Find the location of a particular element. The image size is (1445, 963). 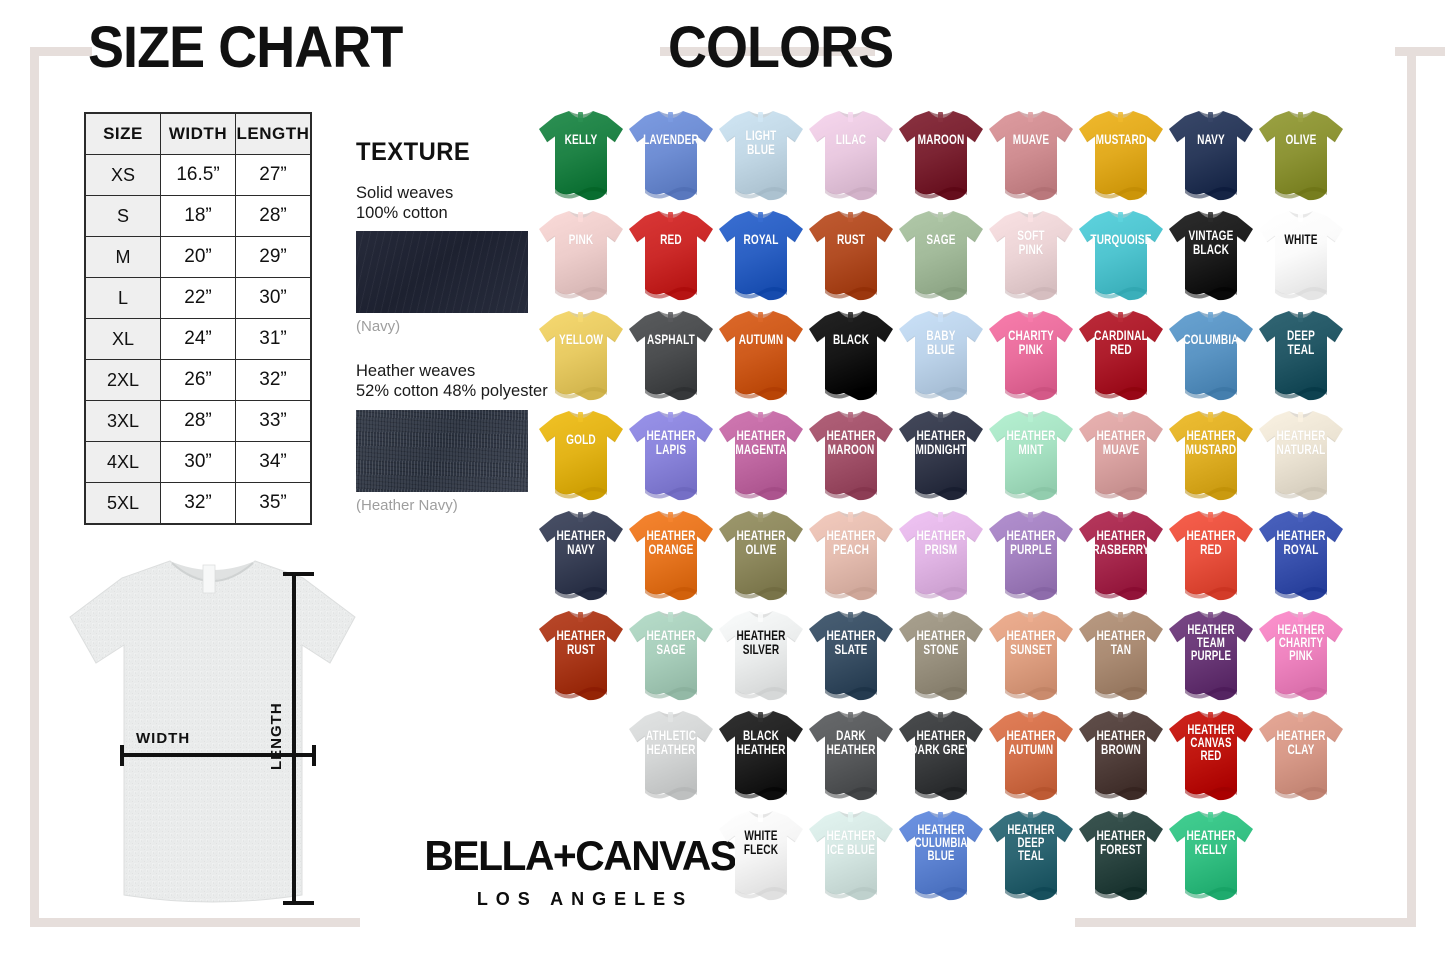

color-swatch-tee: HEATHER LAPIS is located at coordinates (671, 455).